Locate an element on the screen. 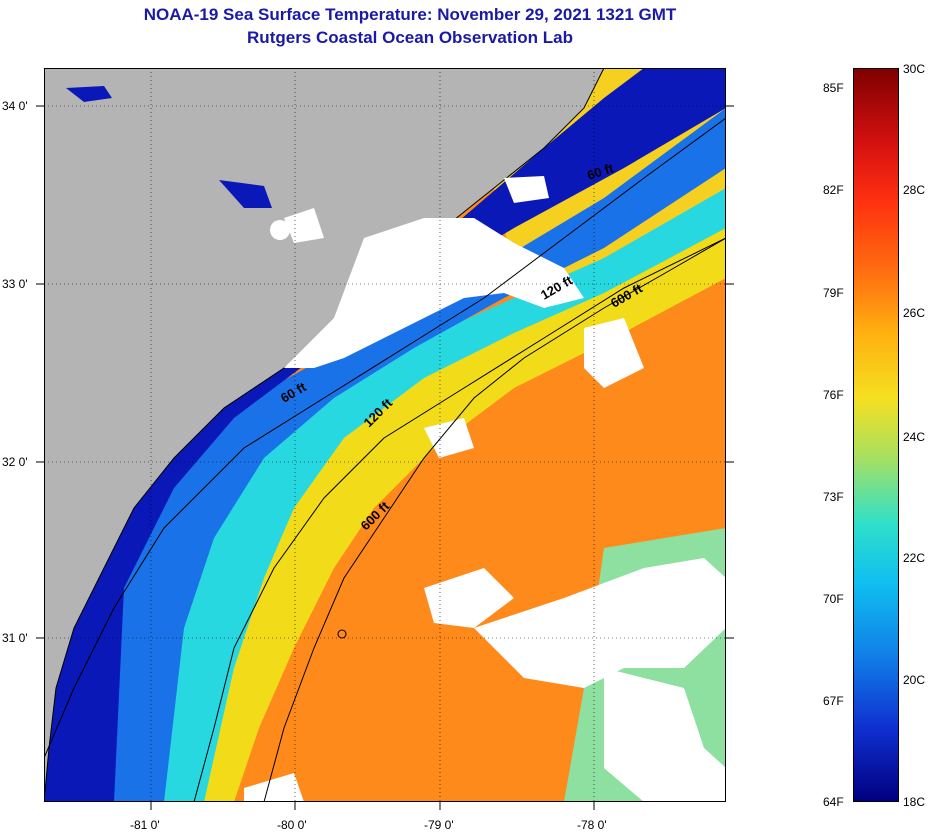 The image size is (936, 832). colorbar-c-label: 28C is located at coordinates (914, 190).